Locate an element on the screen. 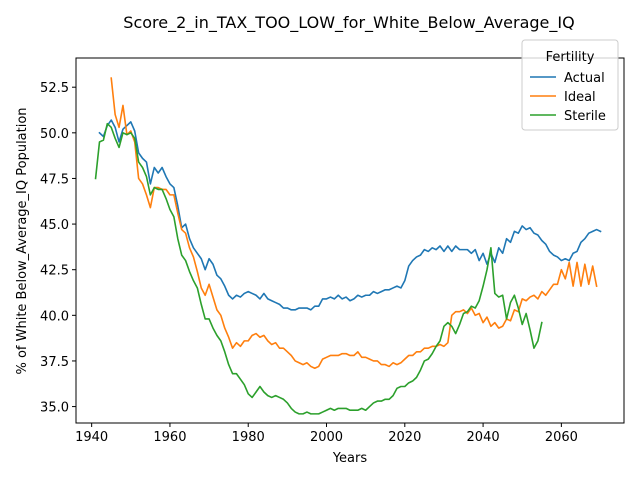 Image resolution: width=640 pixels, height=480 pixels. y-axis-title: % of White Below_Average_IQ Population is located at coordinates (22, 240).